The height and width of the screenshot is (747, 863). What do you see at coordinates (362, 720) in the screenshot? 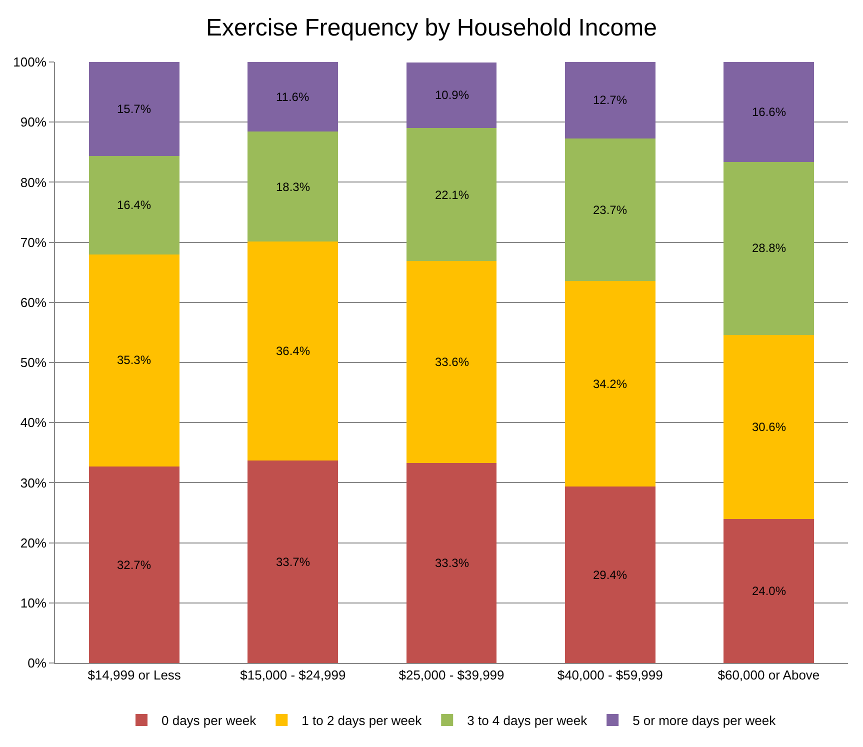
I see `legend-label: 1 to 2 days per week` at bounding box center [362, 720].